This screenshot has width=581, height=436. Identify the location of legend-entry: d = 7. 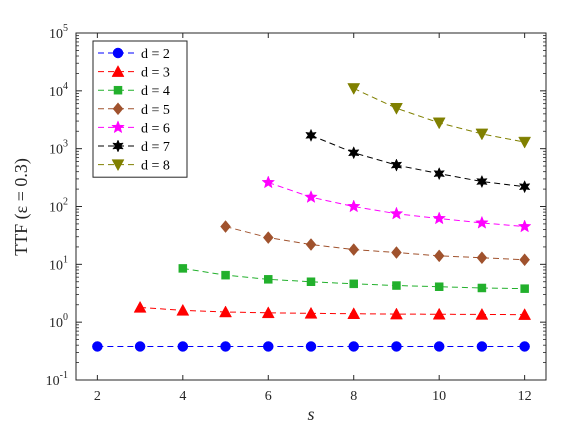
(134, 147).